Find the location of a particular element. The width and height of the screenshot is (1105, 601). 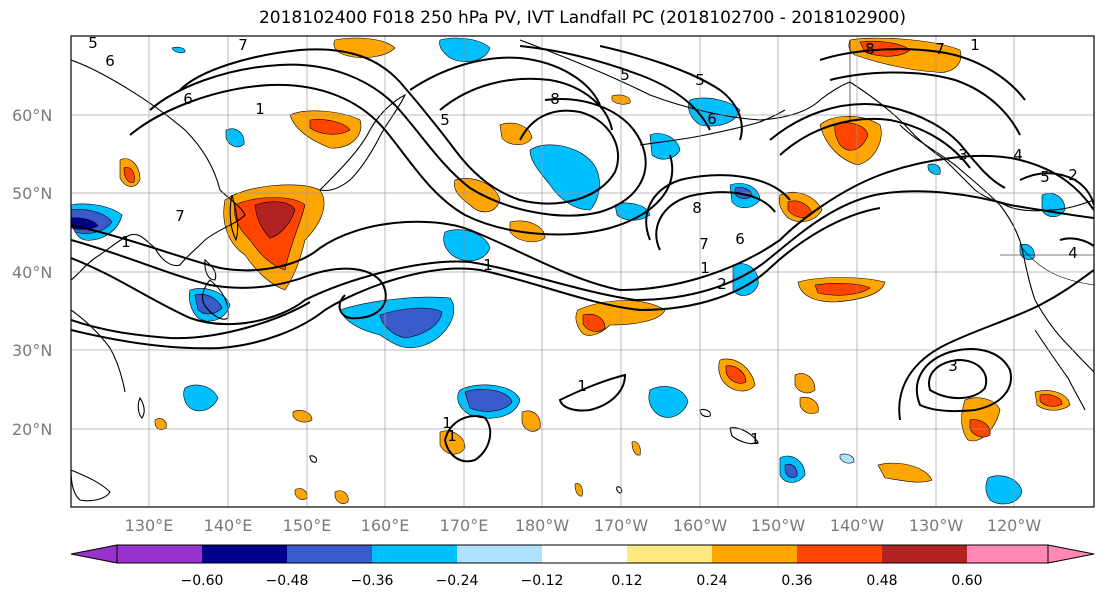

lon-label: 160°E is located at coordinates (385, 525).